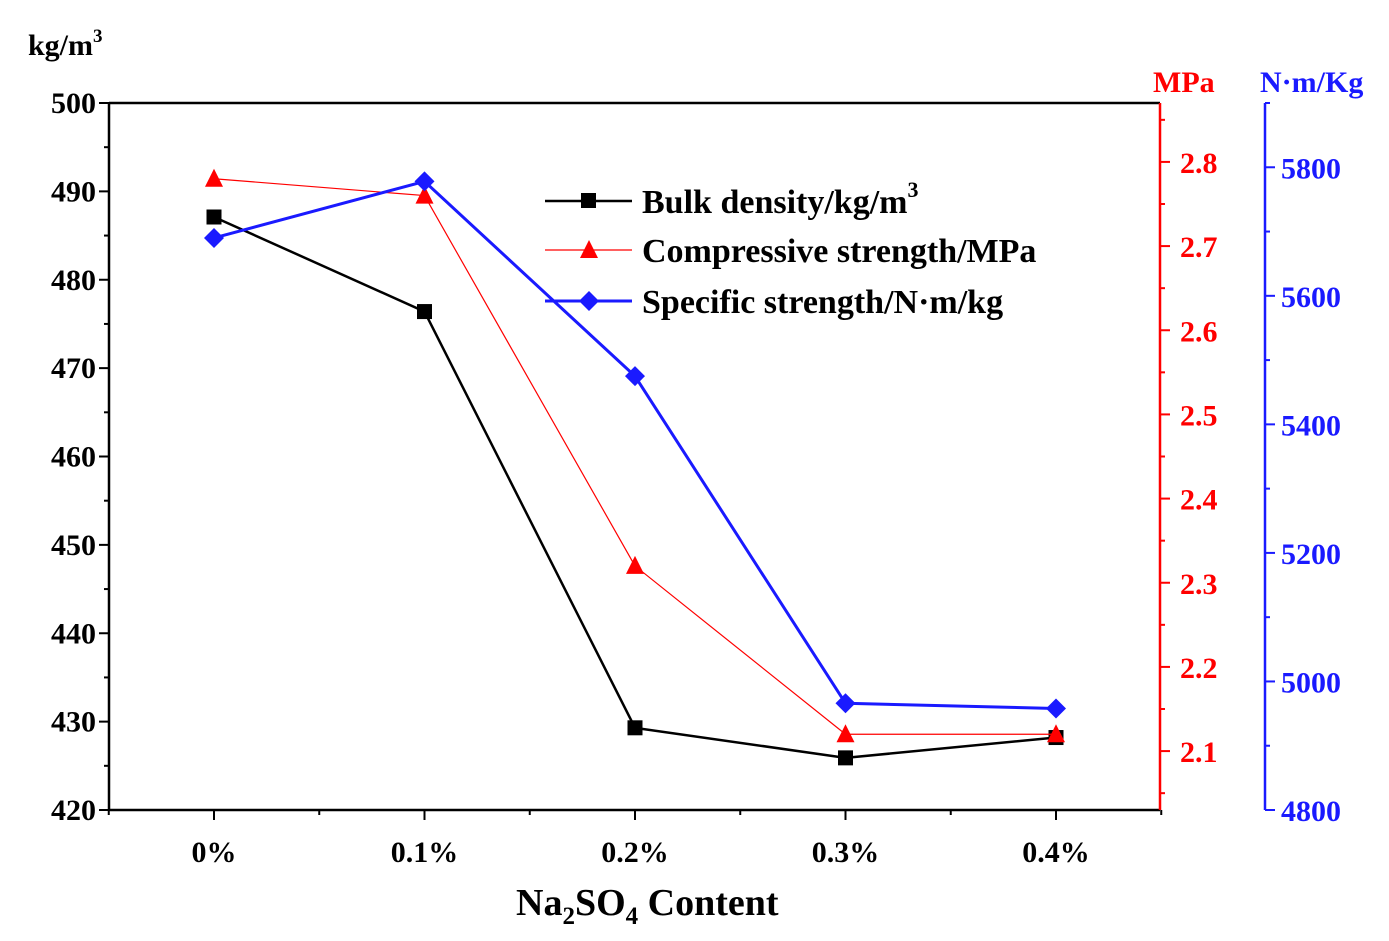 The image size is (1389, 941). Describe the element at coordinates (73, 103) in the screenshot. I see `left-tick-label: 500` at that location.